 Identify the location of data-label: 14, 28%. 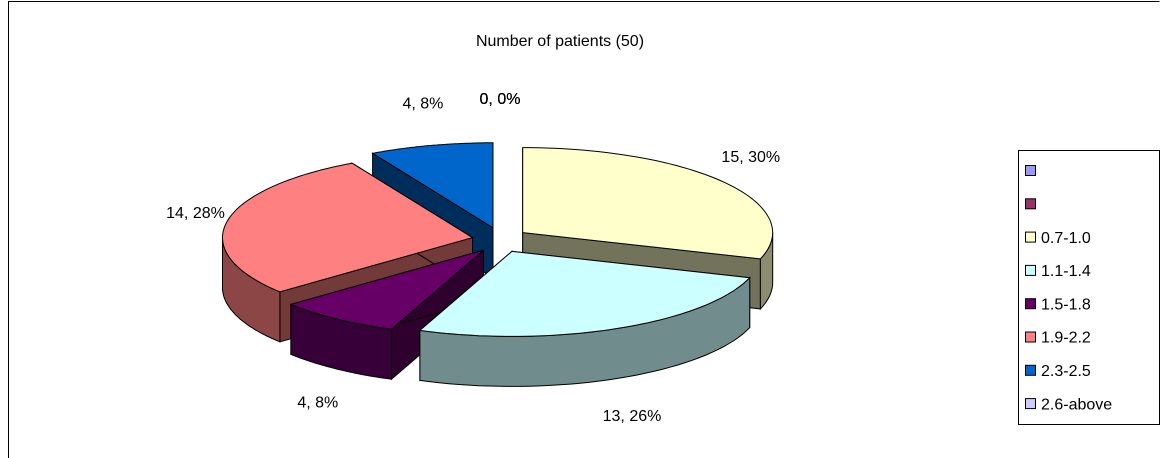
(195, 213).